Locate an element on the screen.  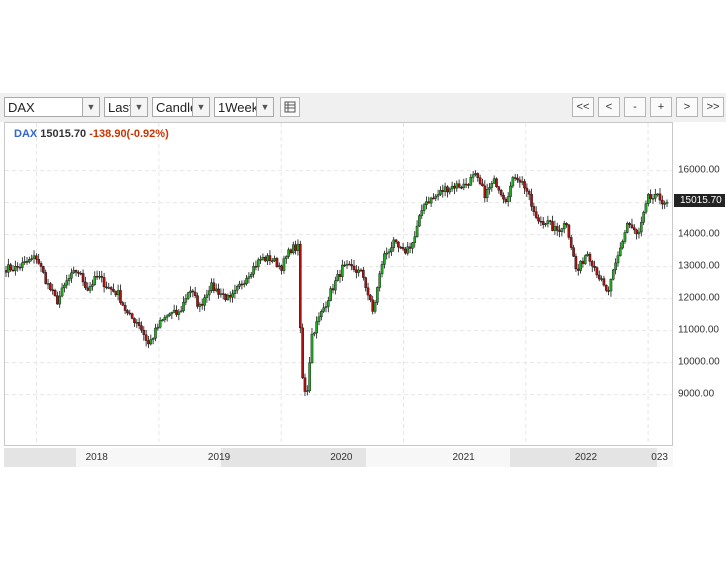
y-tick-label: 11000.00 is located at coordinates (698, 330).